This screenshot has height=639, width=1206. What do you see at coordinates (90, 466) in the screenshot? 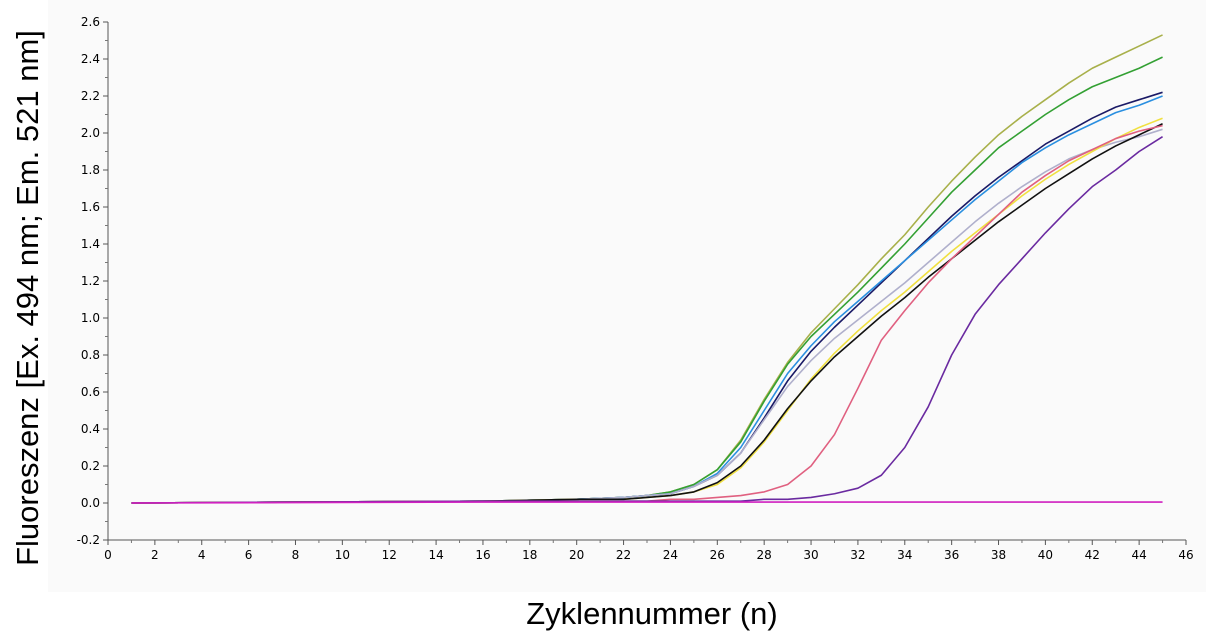
I see `y-tick-label: 0.2` at bounding box center [90, 466].